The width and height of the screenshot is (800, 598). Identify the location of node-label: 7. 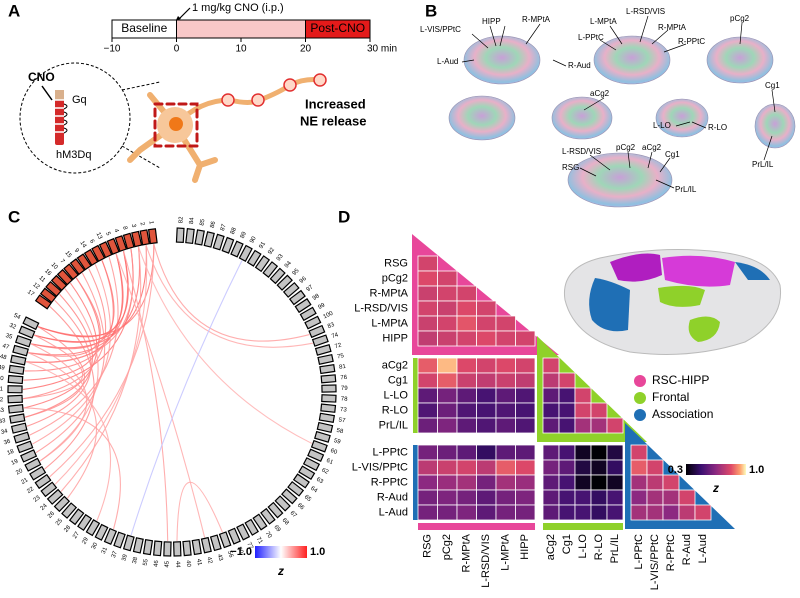
(61, 261).